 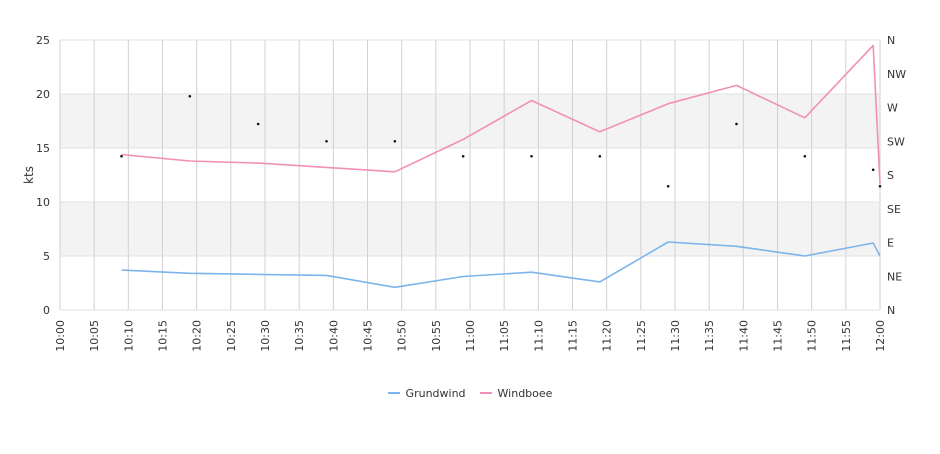 I want to click on x-tick-label: 10:05, so click(x=94, y=336).